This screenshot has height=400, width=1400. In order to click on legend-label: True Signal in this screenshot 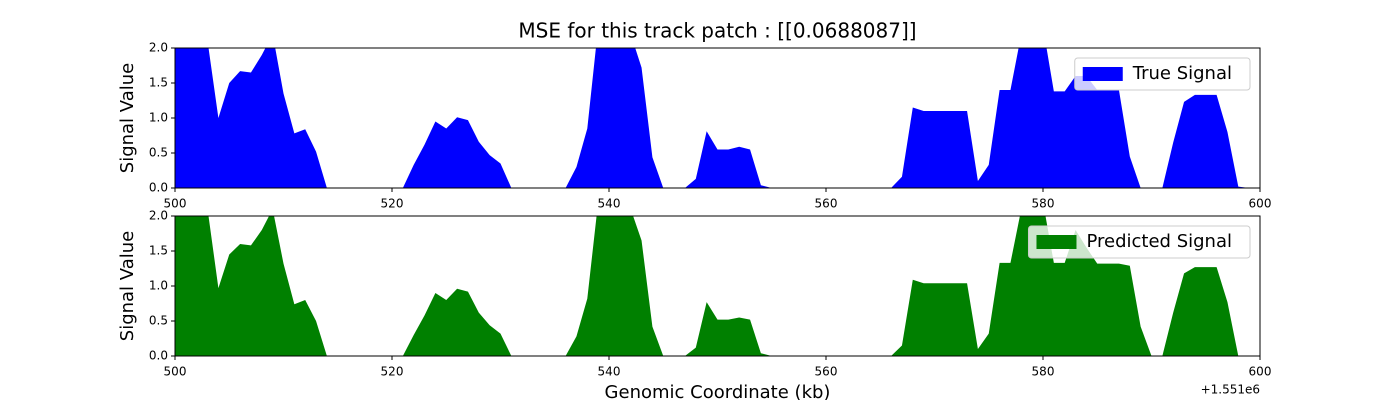, I will do `click(1182, 73)`.